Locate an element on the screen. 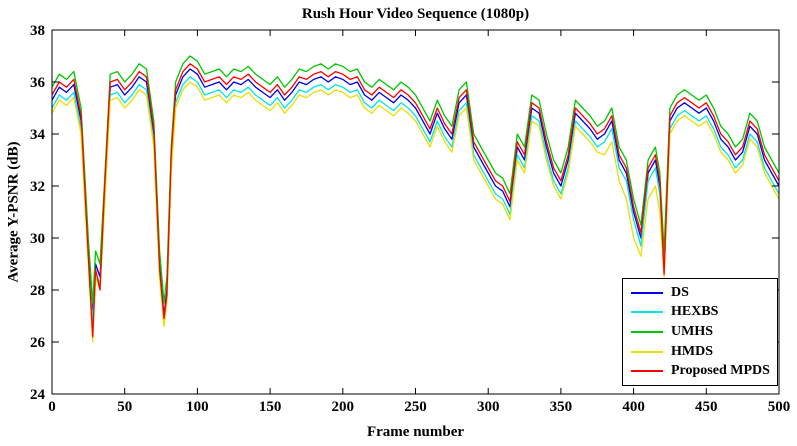 Image resolution: width=797 pixels, height=446 pixels. y-tick-label: 32 is located at coordinates (37, 187).